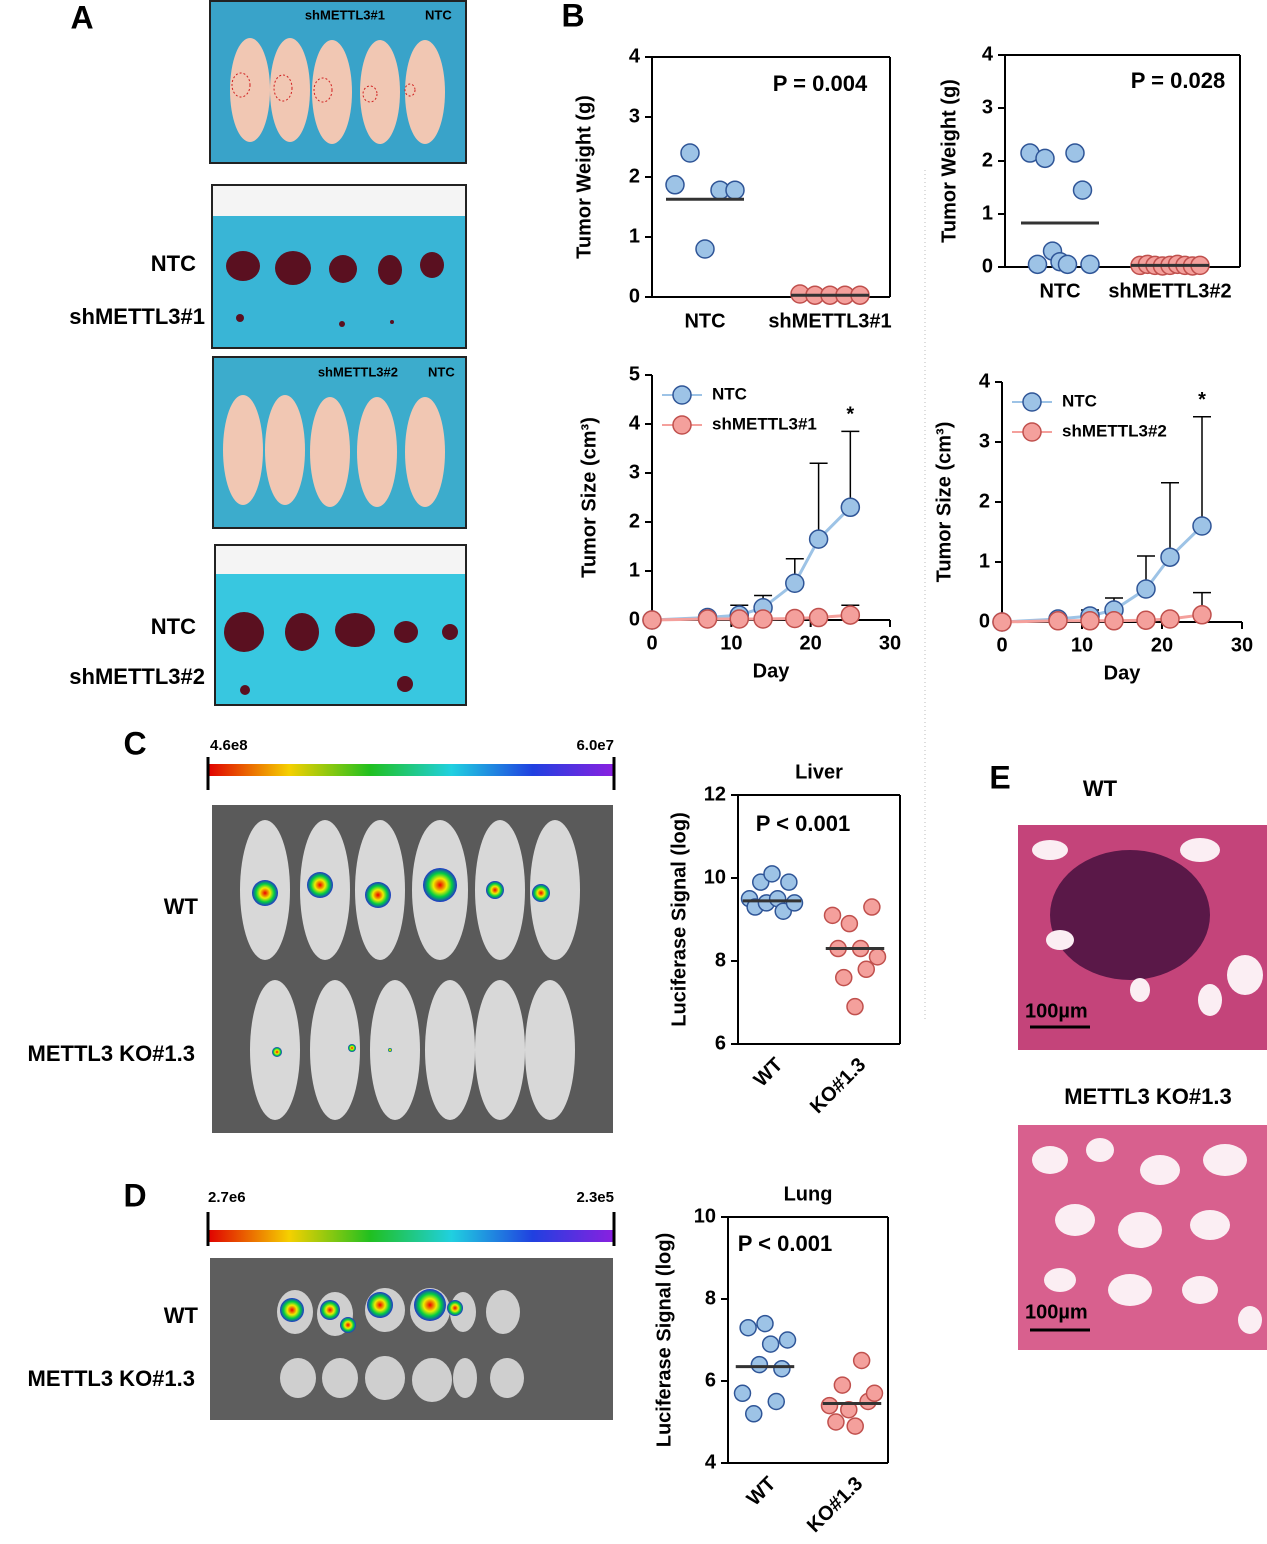 Image resolution: width=1267 pixels, height=1544 pixels. I want to click on y-axis-label: Tumor Weight (g), so click(949, 161).